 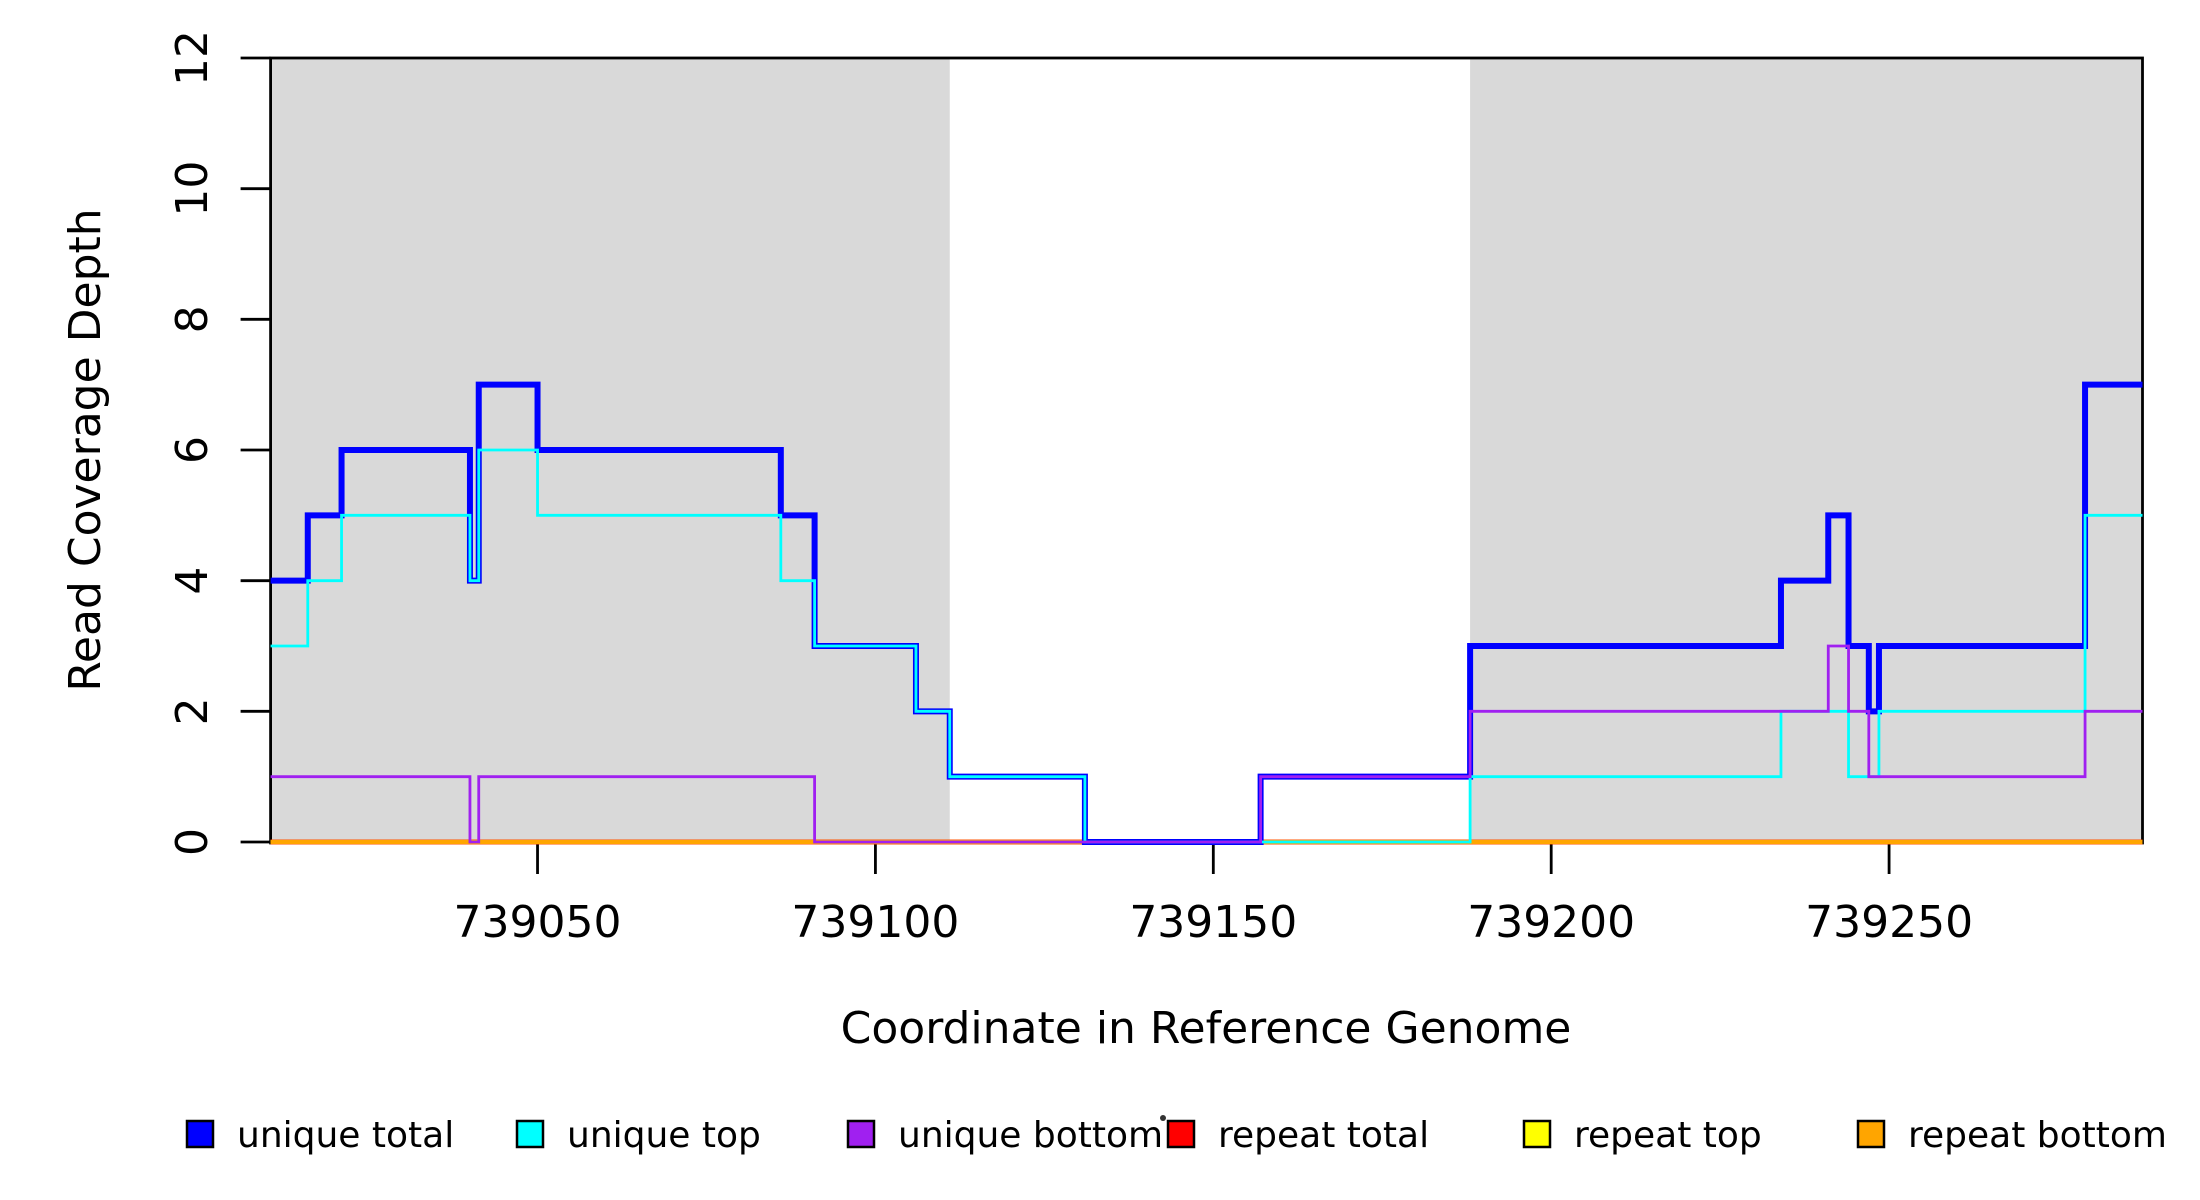 What do you see at coordinates (192, 711) in the screenshot?
I see `y-tick-label: 2` at bounding box center [192, 711].